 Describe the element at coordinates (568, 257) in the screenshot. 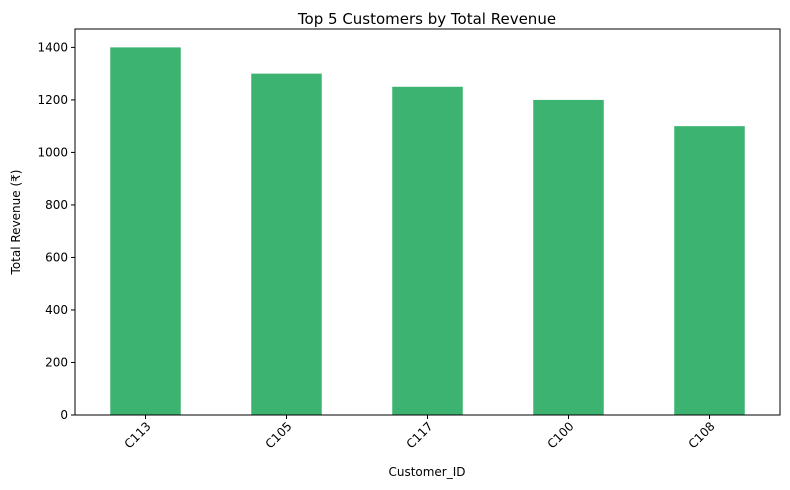

I see `bar-c100` at that location.